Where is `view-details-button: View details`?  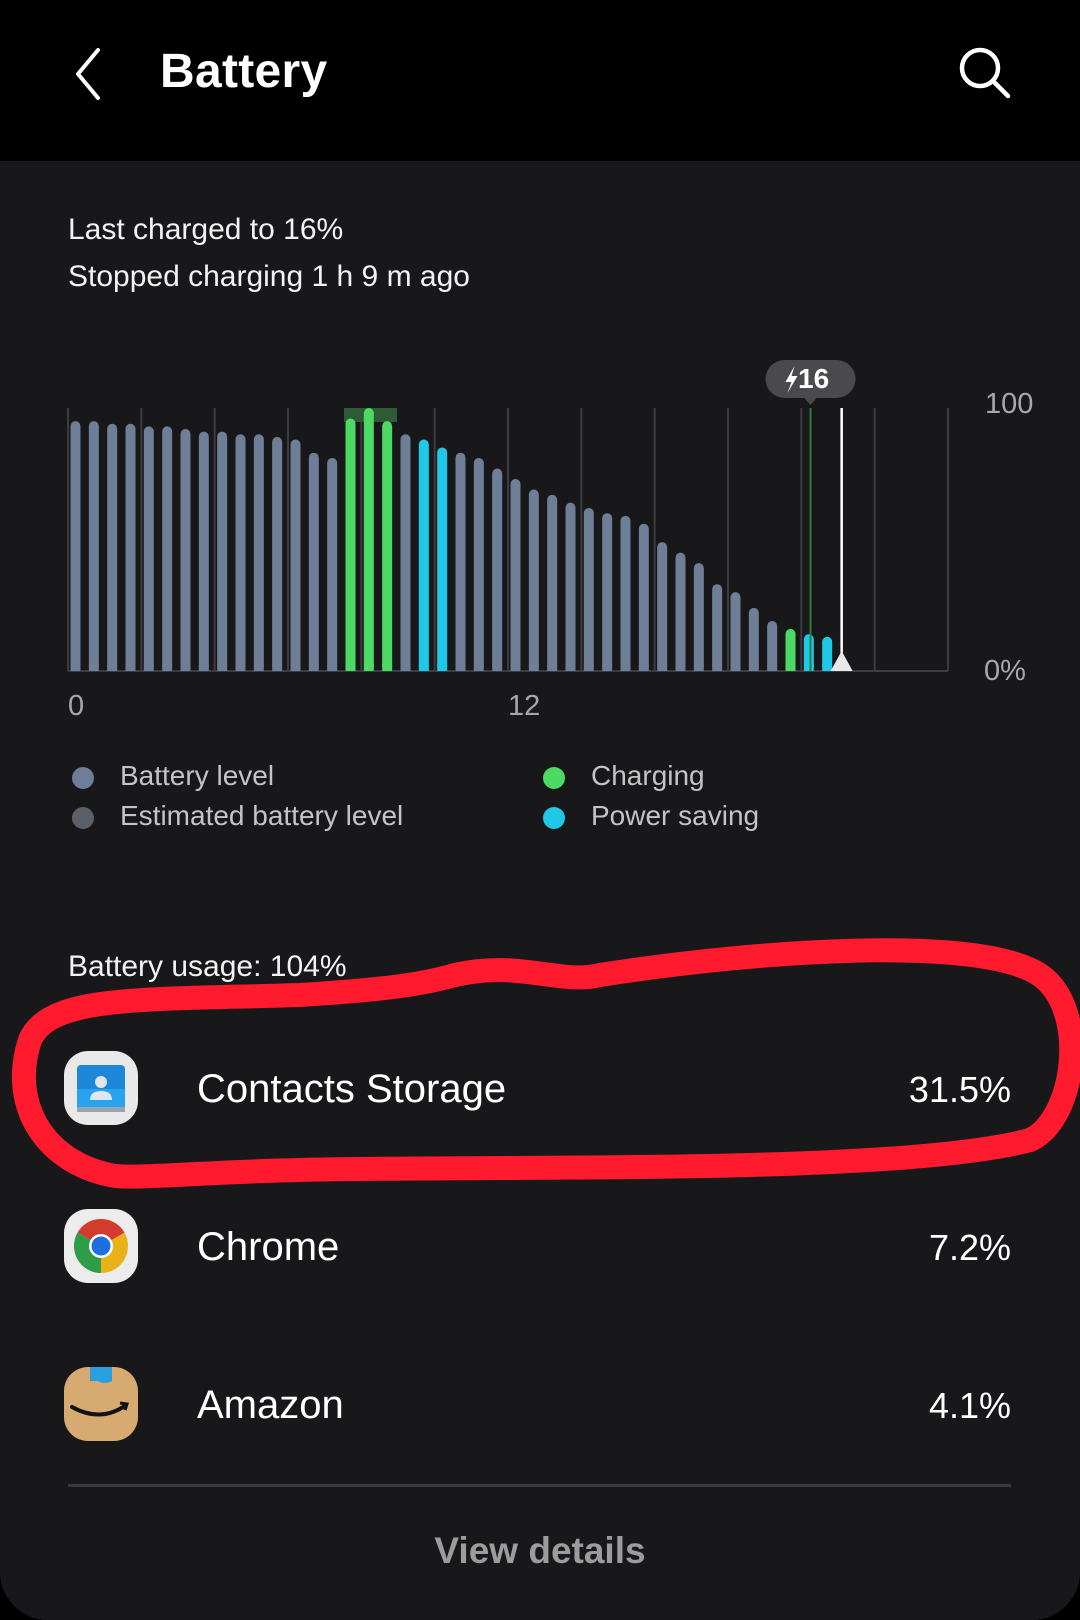 view-details-button: View details is located at coordinates (540, 1550).